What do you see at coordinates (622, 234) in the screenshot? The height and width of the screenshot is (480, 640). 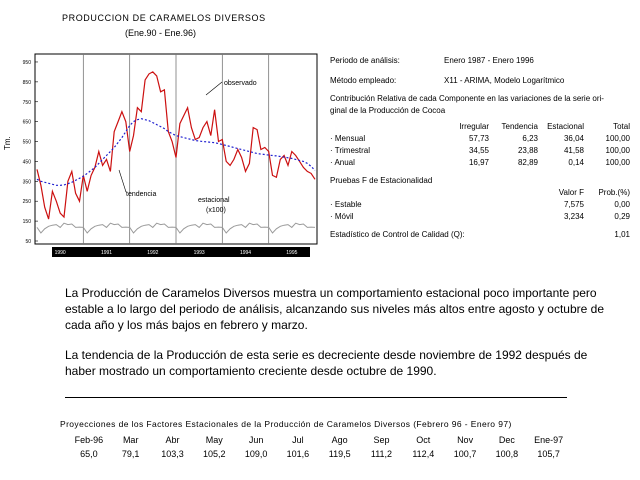 I see `q-statistic-value: 1,01` at bounding box center [622, 234].